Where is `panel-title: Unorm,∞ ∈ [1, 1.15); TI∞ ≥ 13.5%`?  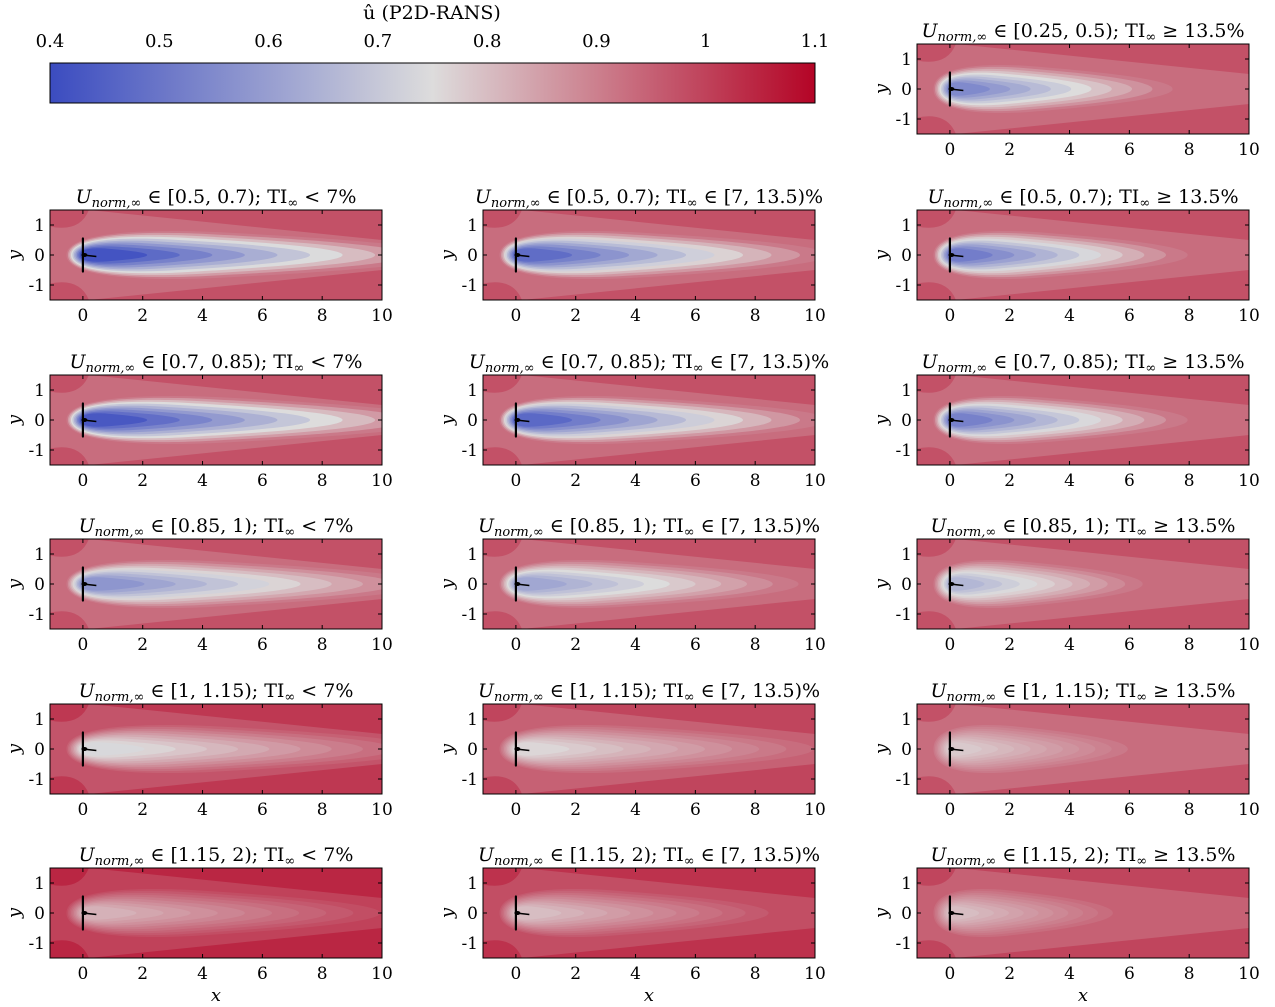
panel-title: Unorm,∞ ∈ [1, 1.15); TI∞ ≥ 13.5% is located at coordinates (1083, 692).